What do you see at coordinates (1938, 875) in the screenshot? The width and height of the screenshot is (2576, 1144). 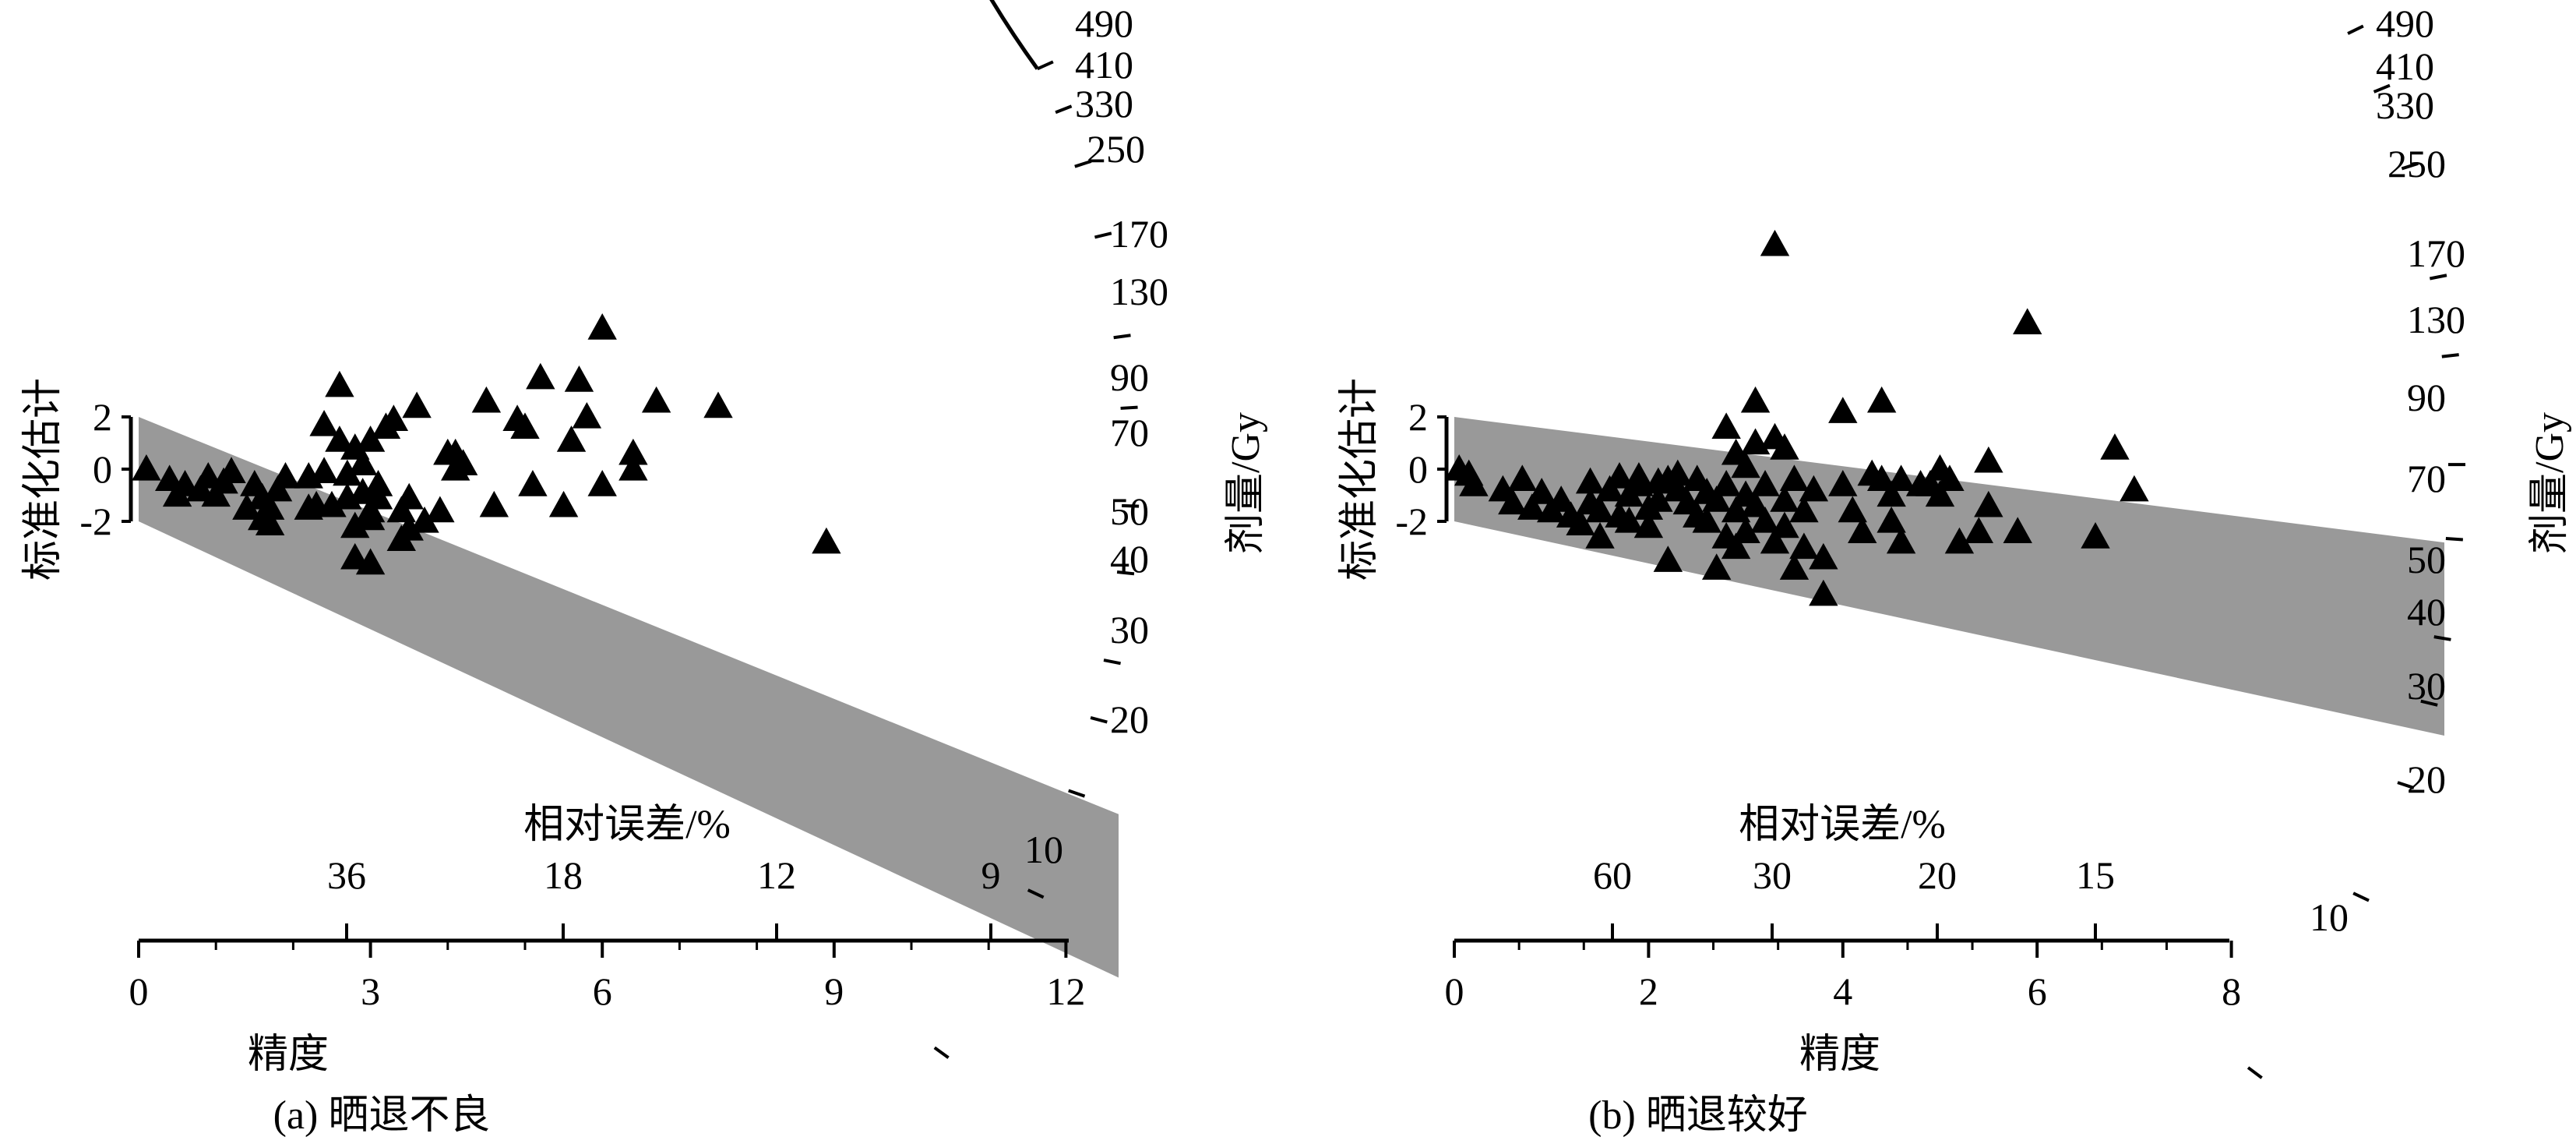 I see `top-axis-tick-label: 20` at bounding box center [1938, 875].